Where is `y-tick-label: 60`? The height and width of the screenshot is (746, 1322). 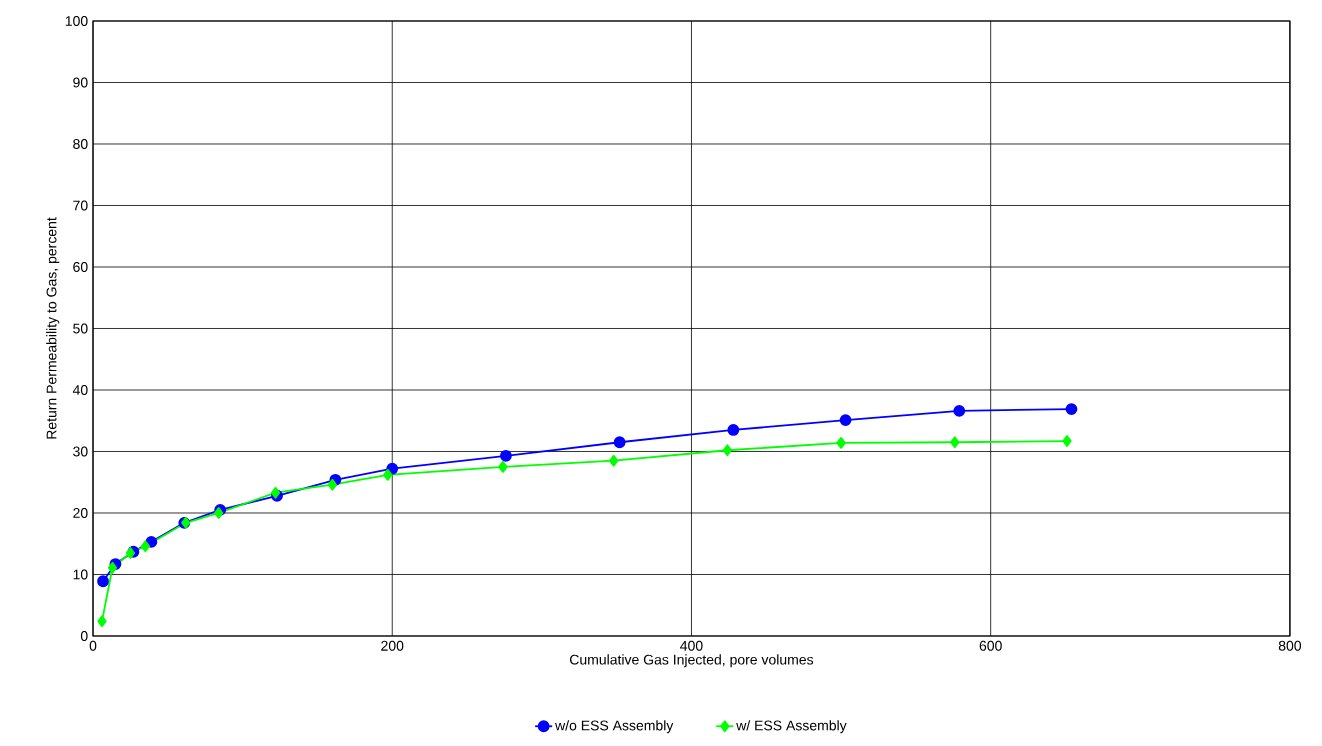
y-tick-label: 60 is located at coordinates (80, 267).